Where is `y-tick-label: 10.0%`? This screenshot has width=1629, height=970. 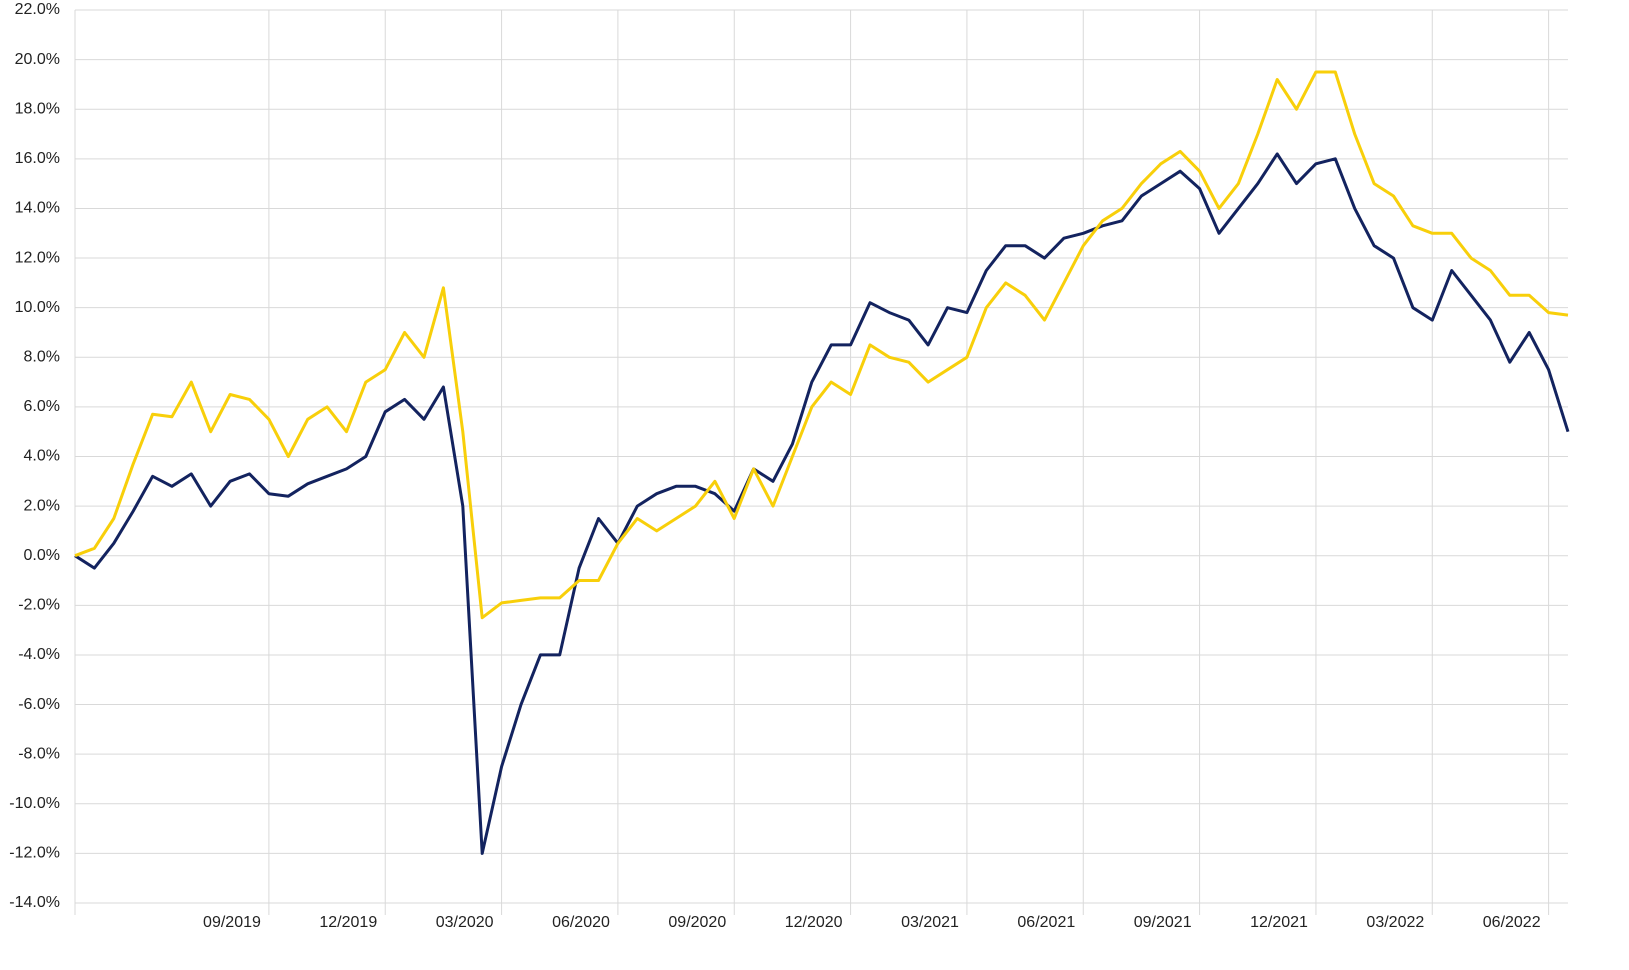 y-tick-label: 10.0% is located at coordinates (37, 307).